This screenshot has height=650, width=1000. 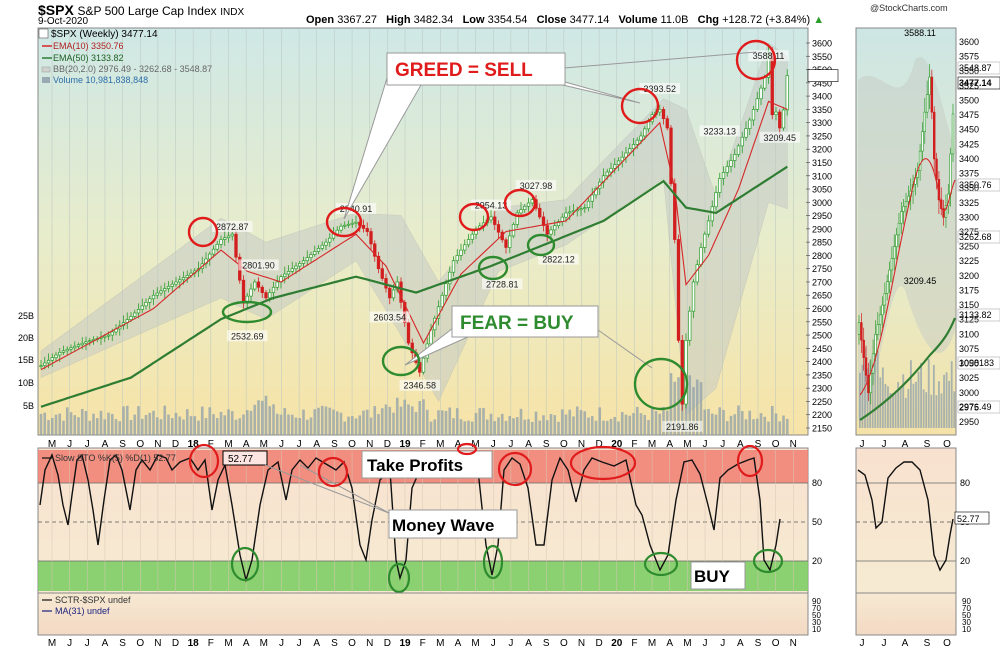 What do you see at coordinates (822, 243) in the screenshot?
I see `price-tick-label: 2850` at bounding box center [822, 243].